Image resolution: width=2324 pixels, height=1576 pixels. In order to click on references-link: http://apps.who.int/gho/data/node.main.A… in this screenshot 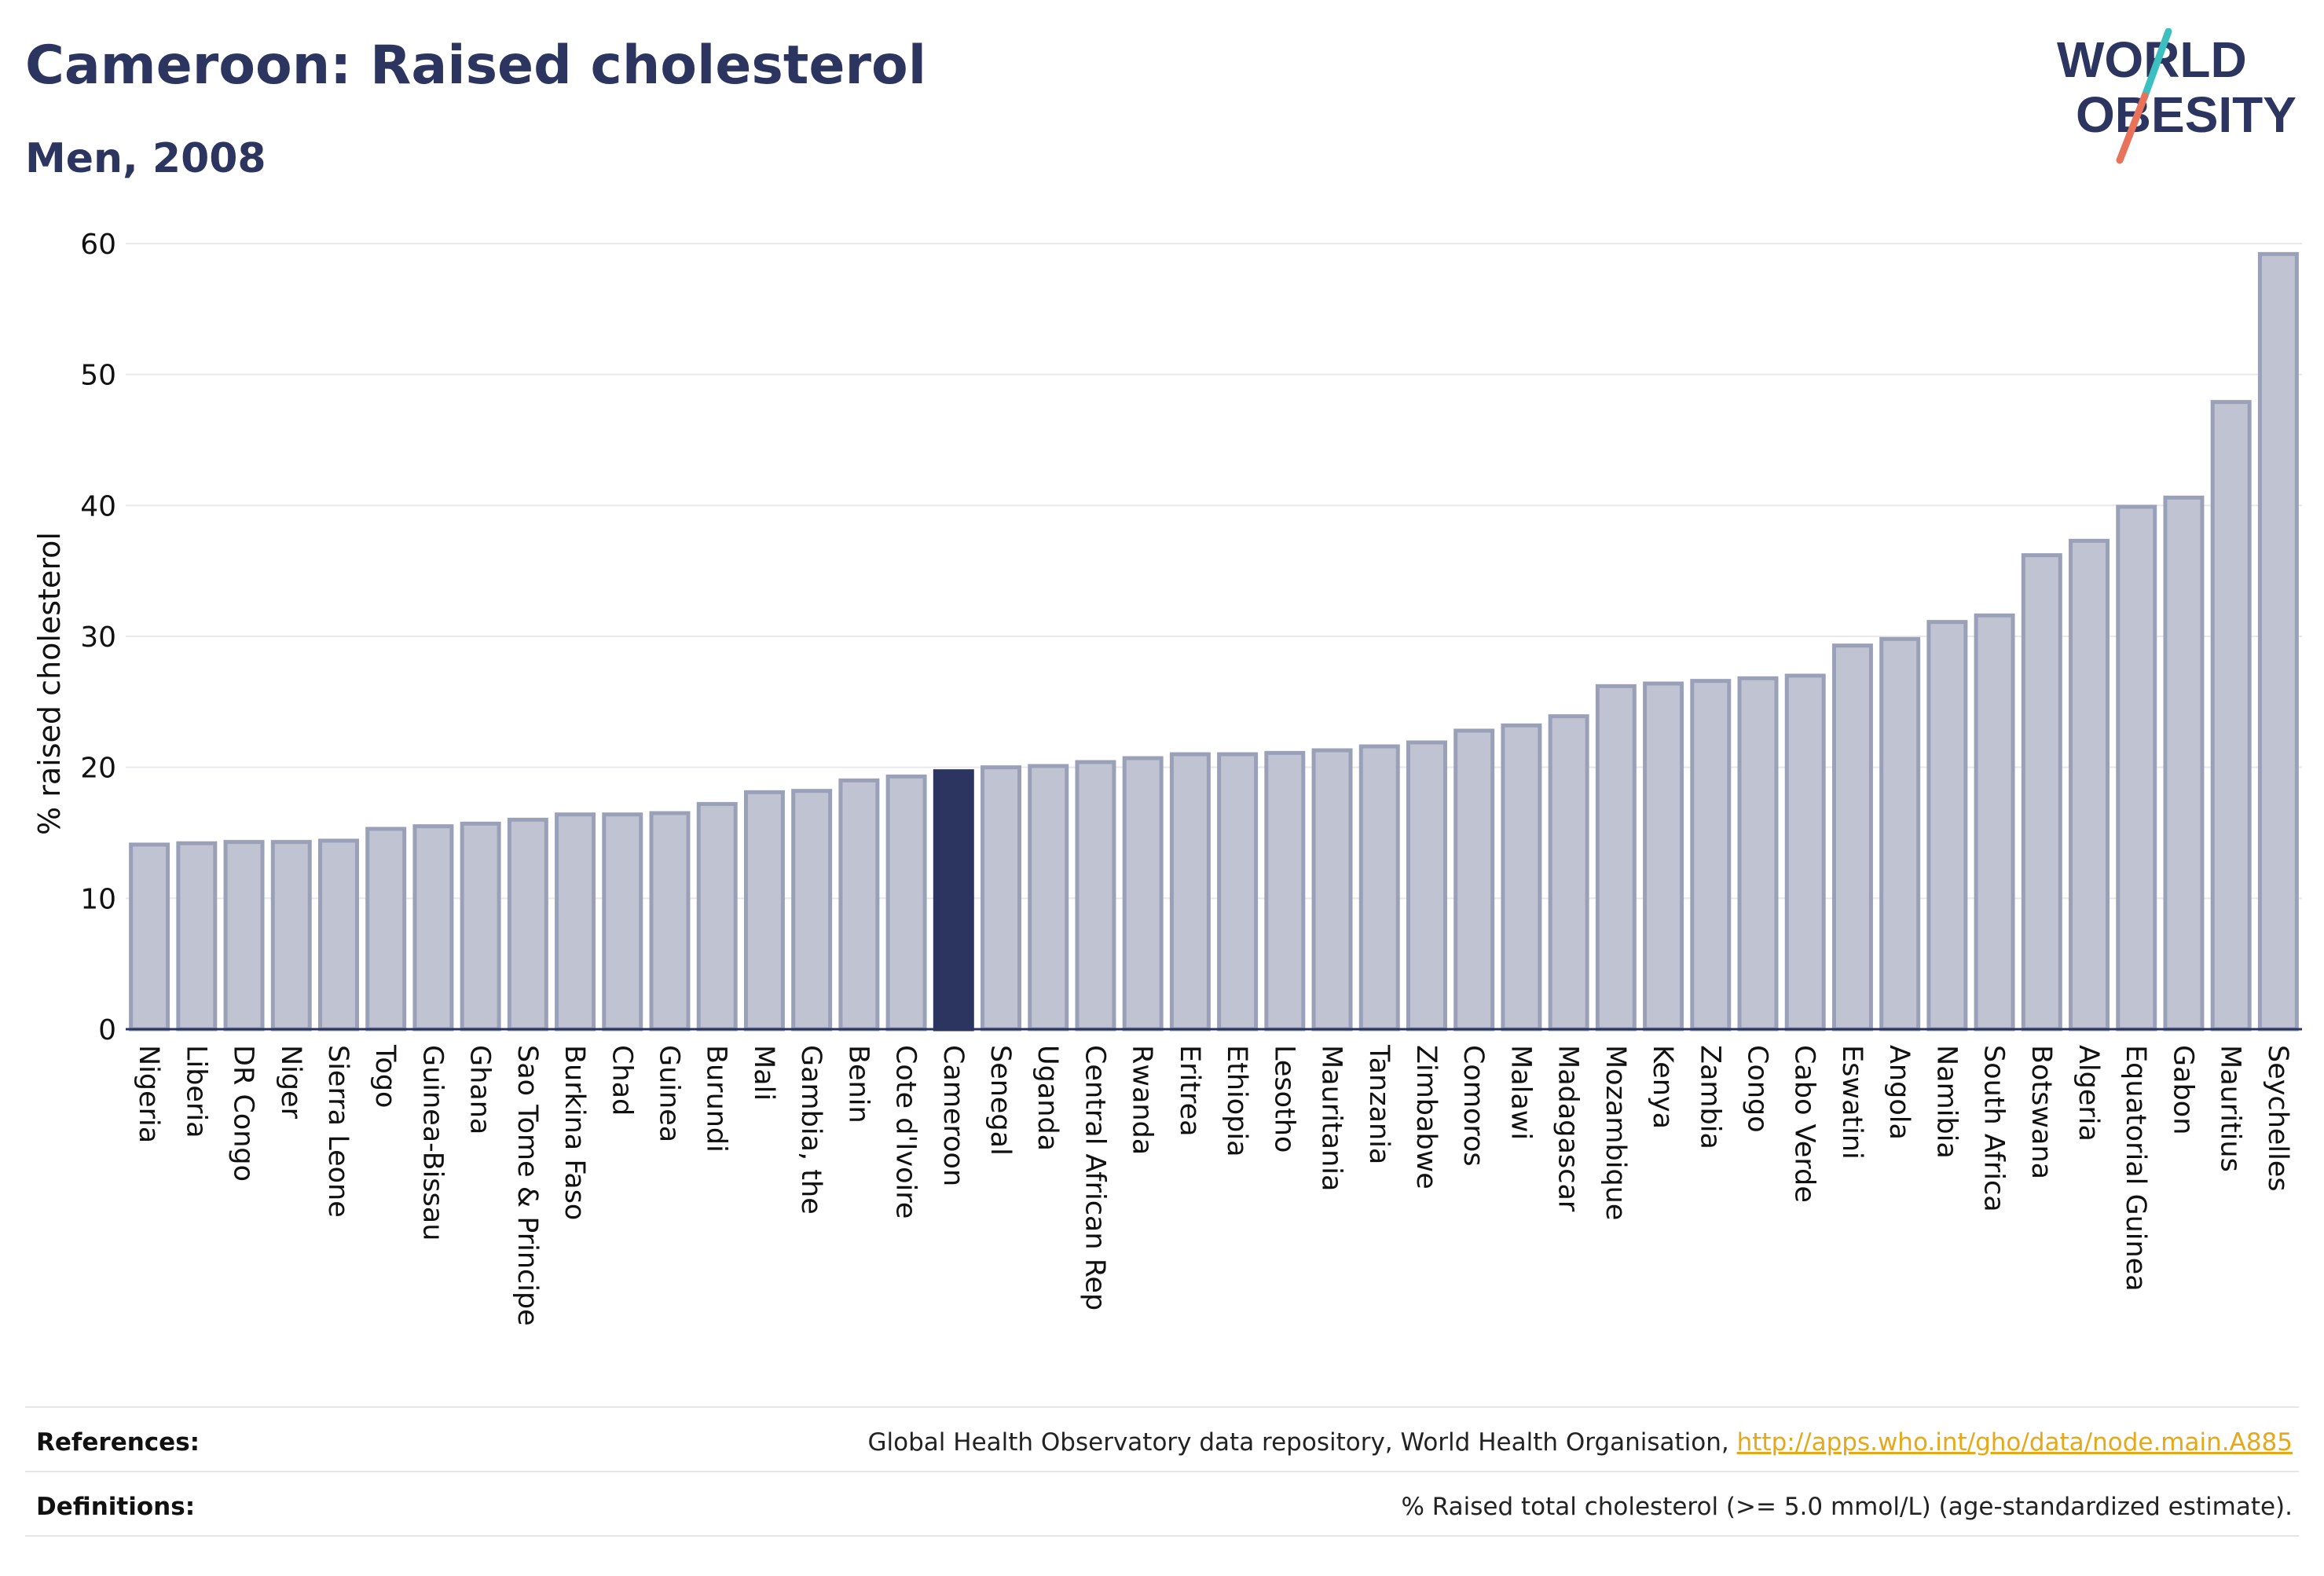, I will do `click(2014, 1442)`.